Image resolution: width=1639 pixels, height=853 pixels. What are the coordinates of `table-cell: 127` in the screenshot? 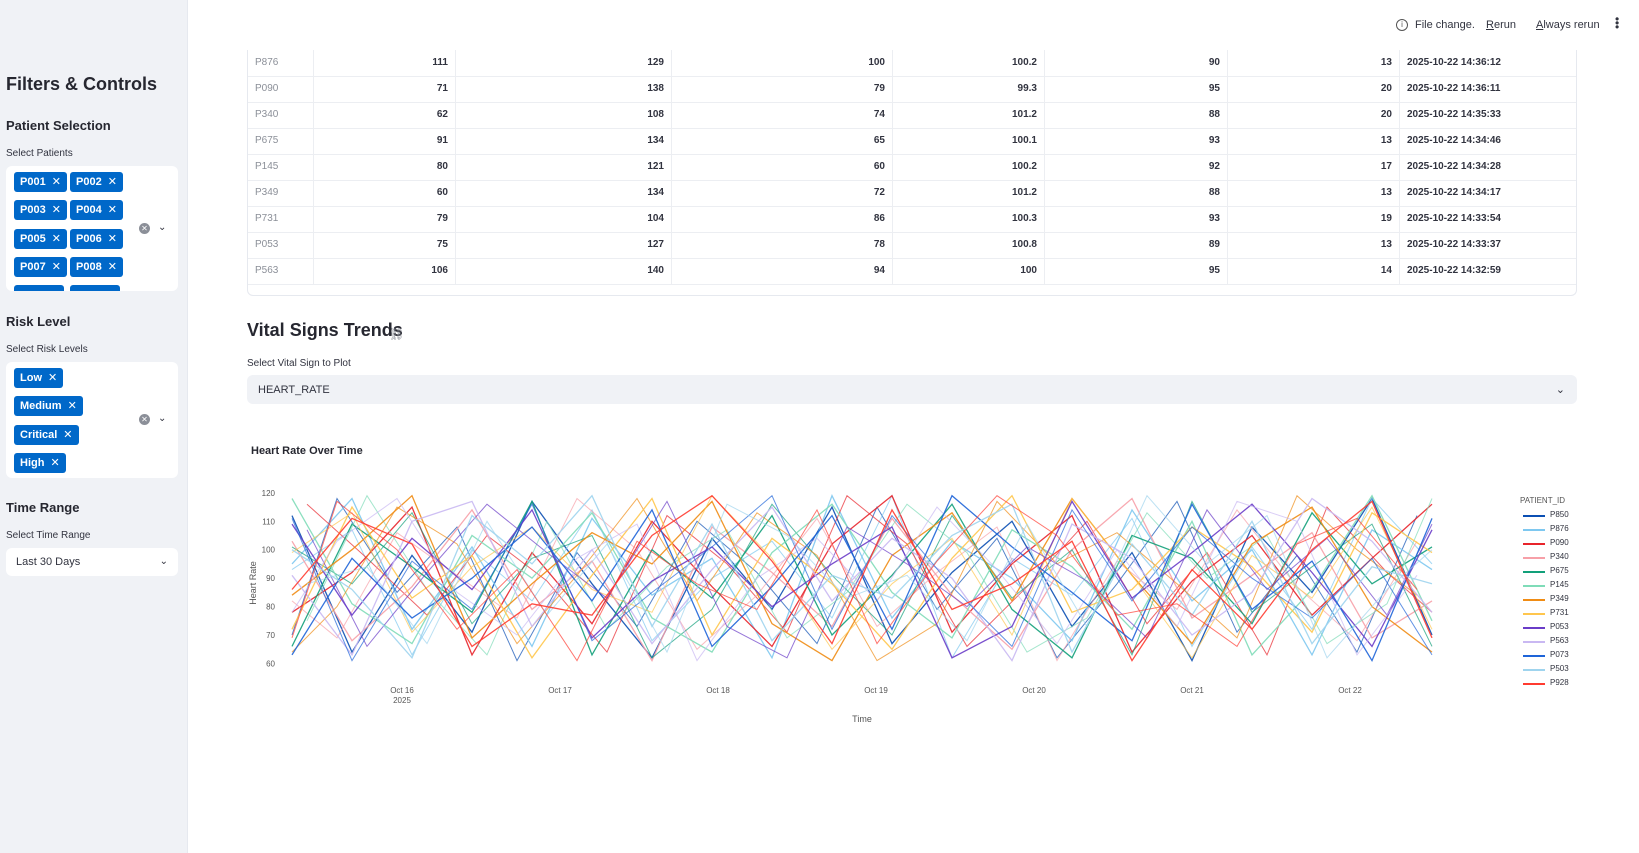 It's located at (564, 245).